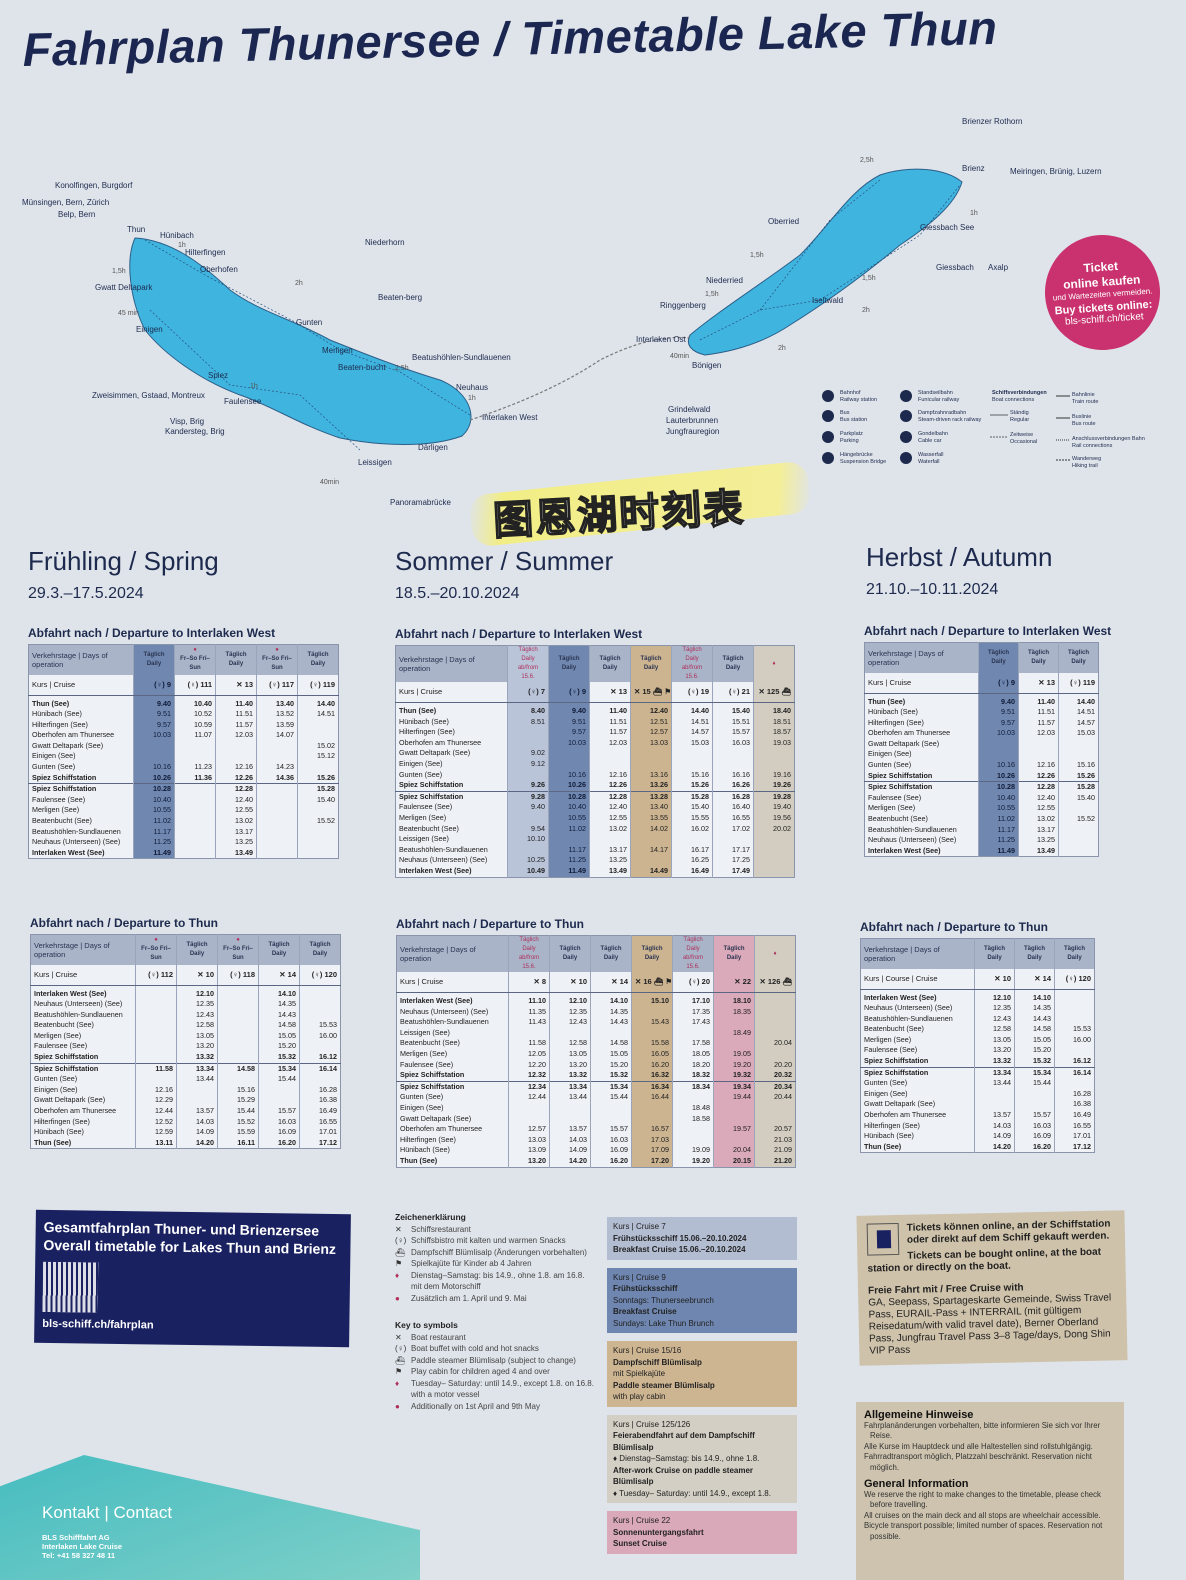 Image resolution: width=1186 pixels, height=1580 pixels. Describe the element at coordinates (939, 400) in the screenshot. I see `map-label: Funicular railway` at that location.